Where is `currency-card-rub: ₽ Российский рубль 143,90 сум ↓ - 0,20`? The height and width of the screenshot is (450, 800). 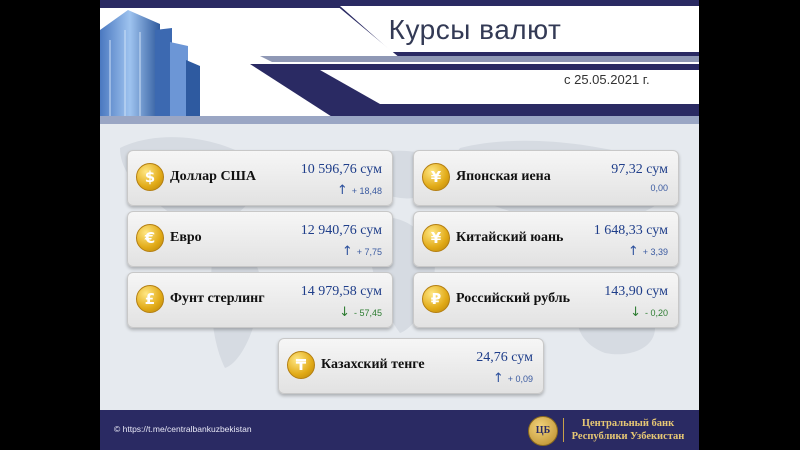
currency-card-rub: ₽ Российский рубль 143,90 сум ↓ - 0,20 is located at coordinates (546, 300).